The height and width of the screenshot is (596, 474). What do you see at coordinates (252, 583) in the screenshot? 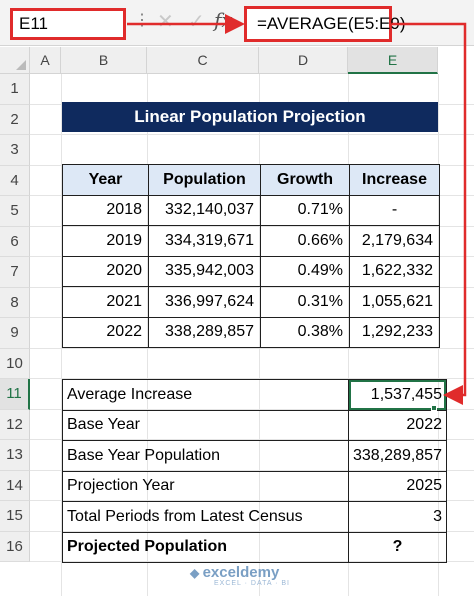
I see `exceldemy-tagline: EXCEL · DATA · BI` at bounding box center [252, 583].